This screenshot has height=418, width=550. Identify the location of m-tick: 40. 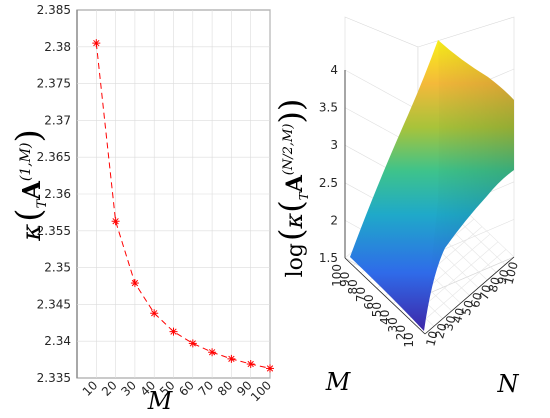
(385, 317).